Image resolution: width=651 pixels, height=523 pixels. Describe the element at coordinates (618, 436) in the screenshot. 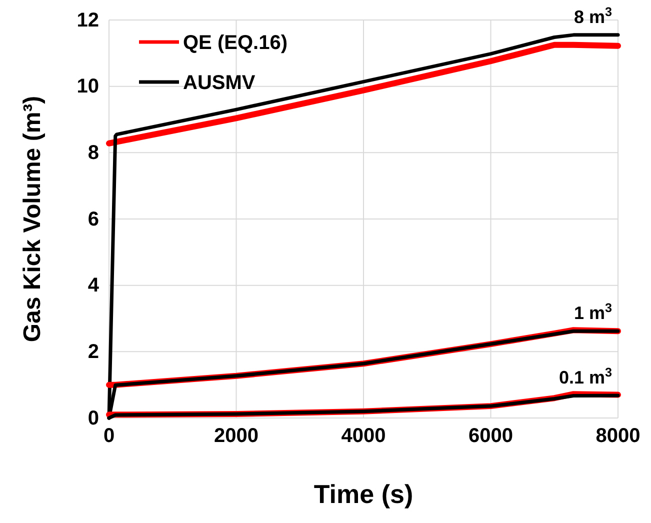

I see `x-tick-label: 8000` at that location.